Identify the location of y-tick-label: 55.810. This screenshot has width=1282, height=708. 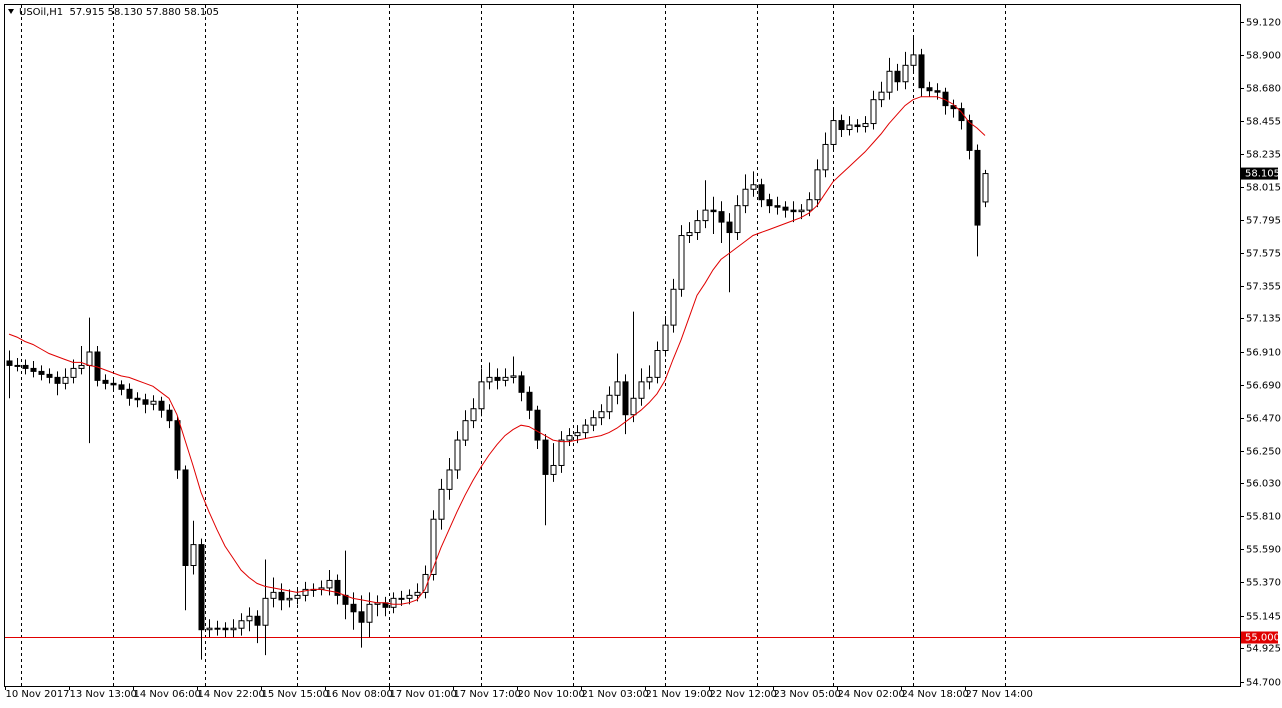
(1263, 517).